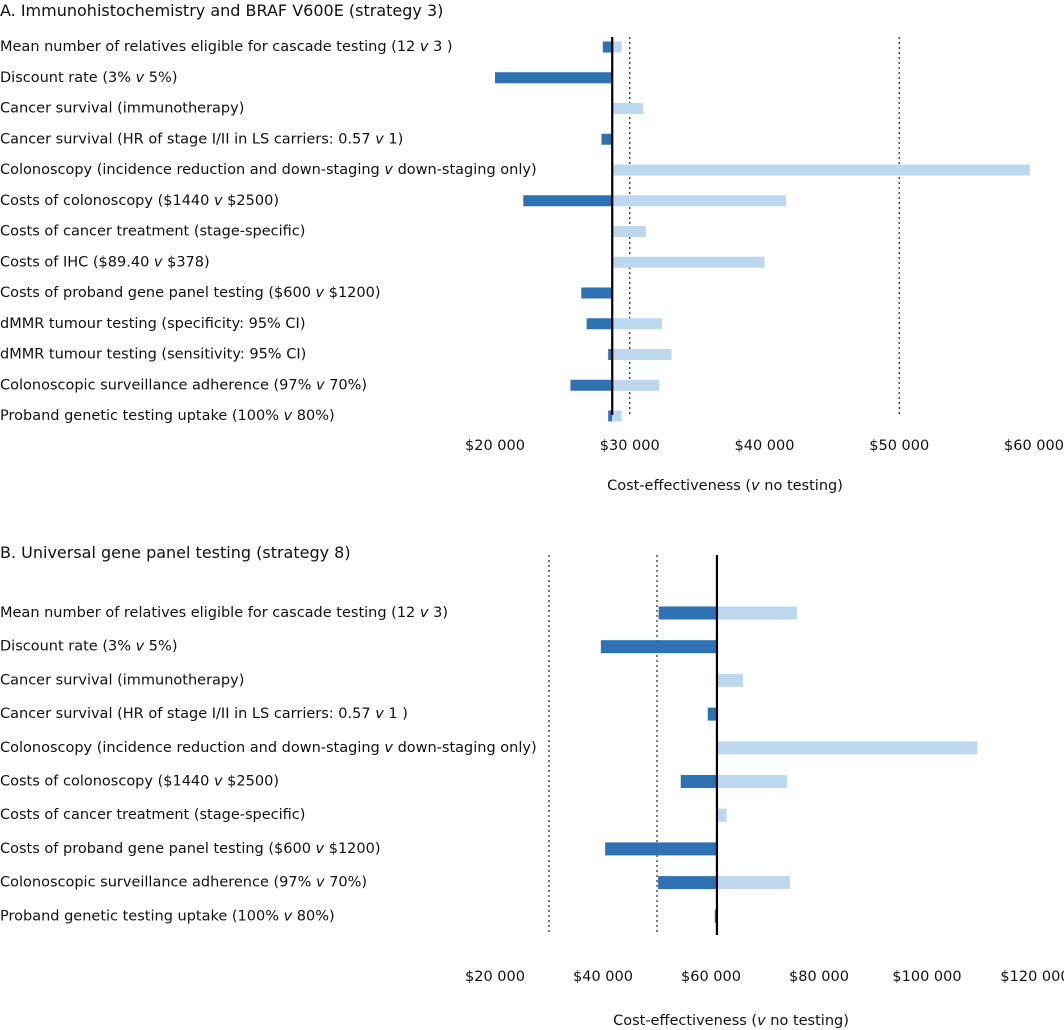 This screenshot has height=1030, width=1064. What do you see at coordinates (630, 446) in the screenshot?
I see `x-tick-label: $30 000` at bounding box center [630, 446].